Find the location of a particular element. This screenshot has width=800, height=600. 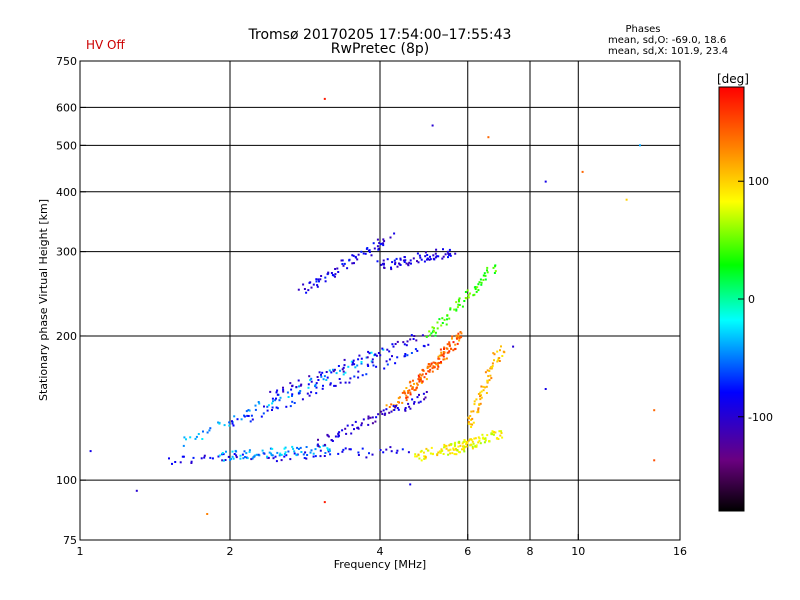

phases-heading: Phases is located at coordinates (642, 29).